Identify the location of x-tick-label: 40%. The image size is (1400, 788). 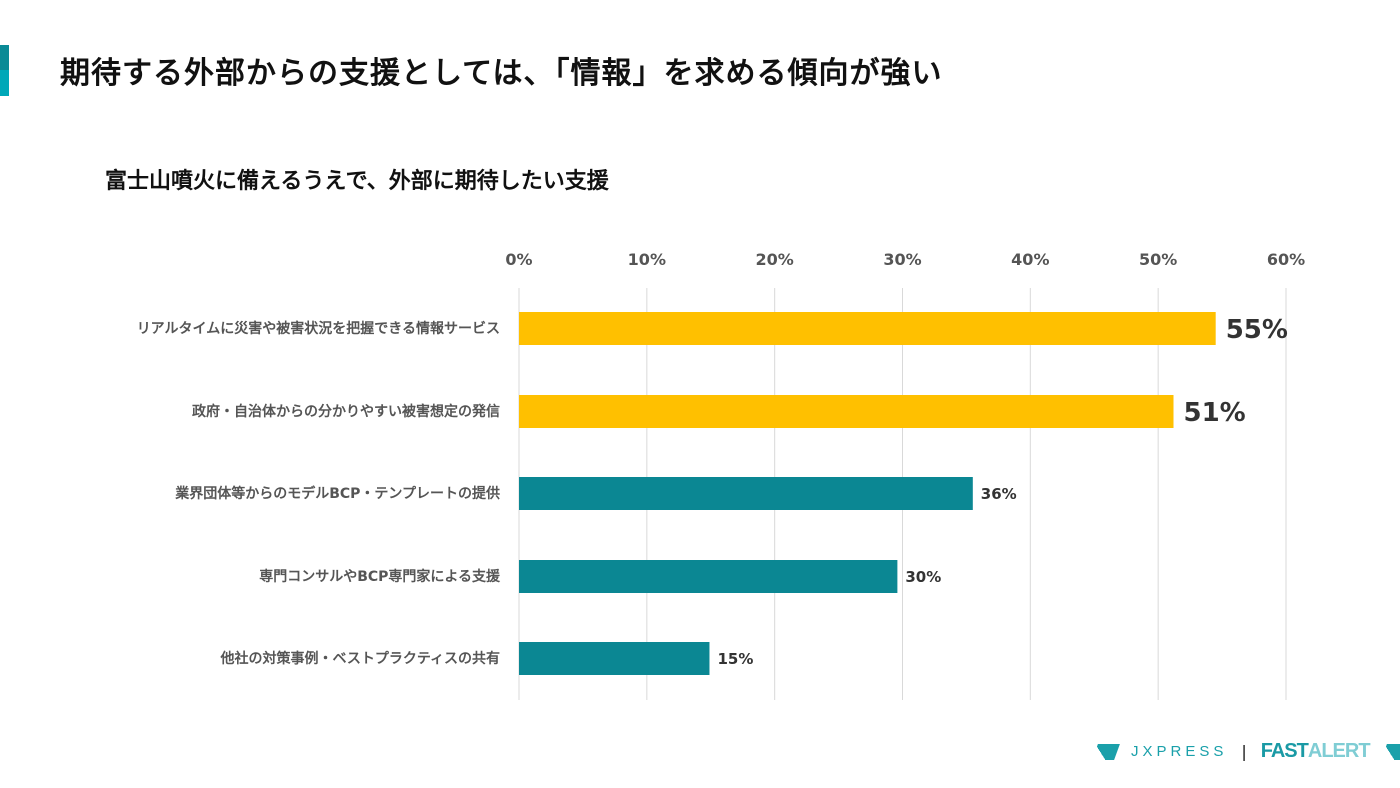
(1030, 259).